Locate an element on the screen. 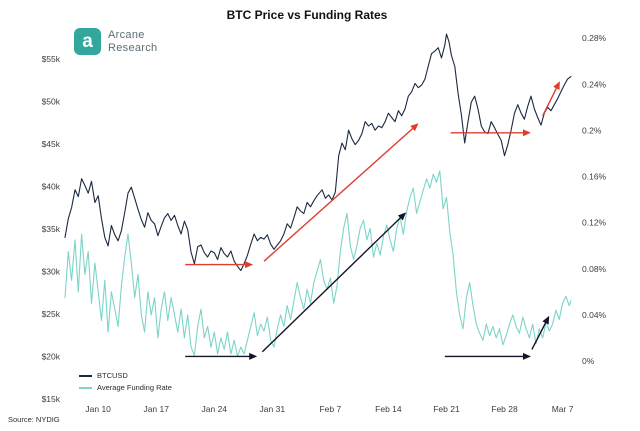 Image resolution: width=640 pixels, height=431 pixels. legend-label-btcusd: BTCUSD is located at coordinates (112, 375).